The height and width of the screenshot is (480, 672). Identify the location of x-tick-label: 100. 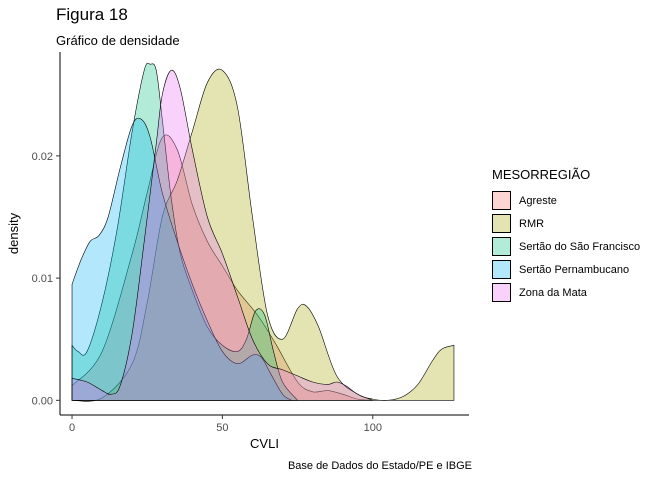
(373, 428).